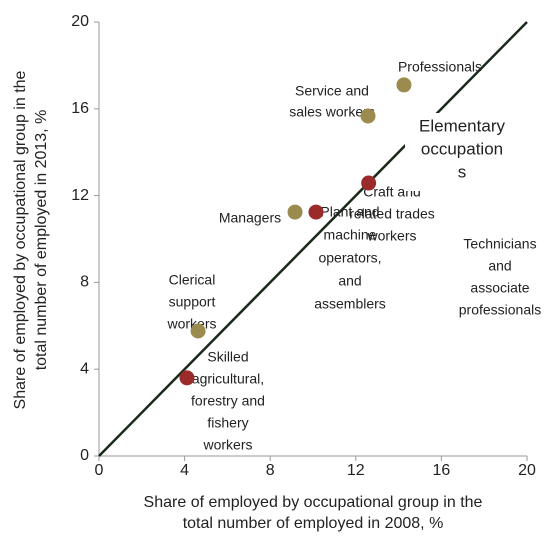 This screenshot has width=547, height=538. What do you see at coordinates (192, 280) in the screenshot?
I see `point-label: Clerical` at bounding box center [192, 280].